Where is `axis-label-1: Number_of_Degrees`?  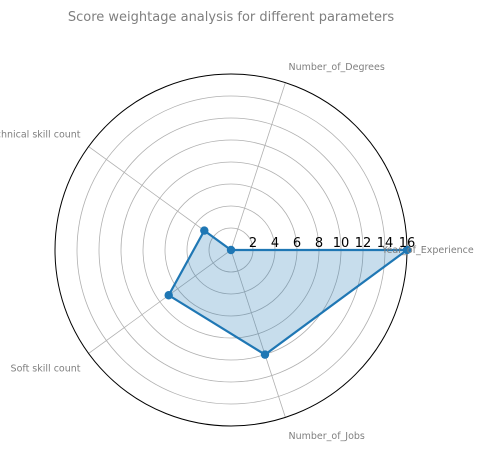
axis-label-1: Number_of_Degrees is located at coordinates (336, 67).